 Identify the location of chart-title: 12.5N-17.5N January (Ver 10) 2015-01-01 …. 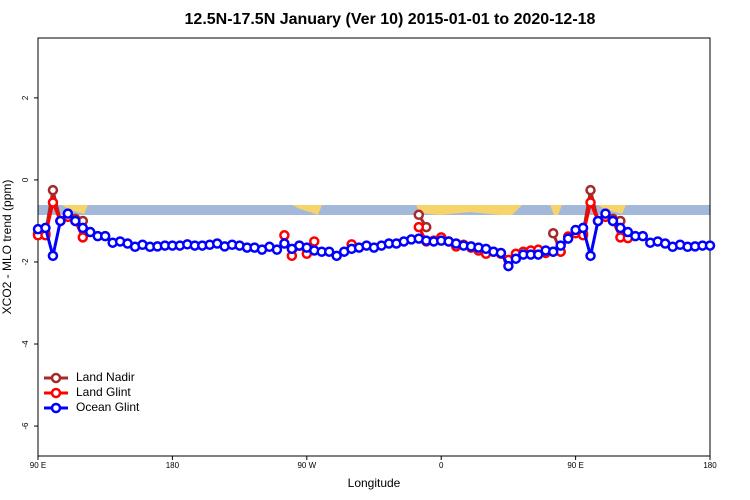
(390, 19).